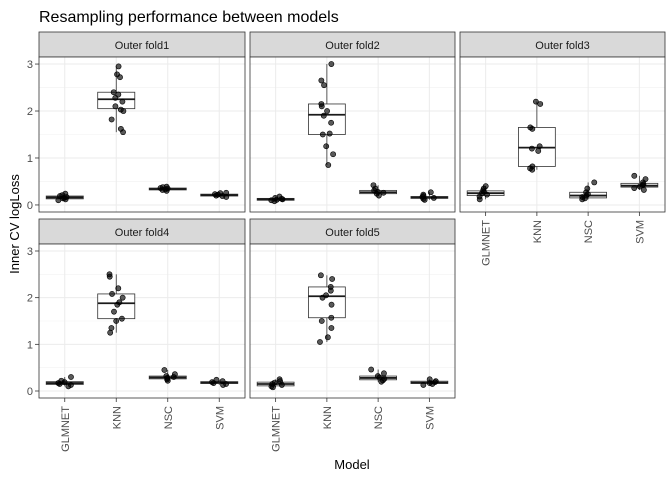 This screenshot has width=672, height=480. Describe the element at coordinates (327, 302) in the screenshot. I see `box-body` at that location.